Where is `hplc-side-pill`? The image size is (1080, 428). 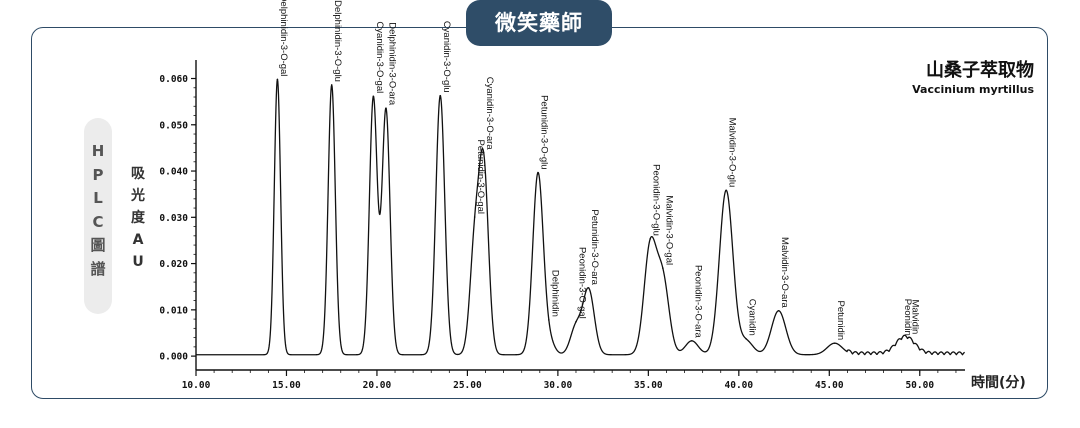 hplc-side-pill is located at coordinates (98, 216).